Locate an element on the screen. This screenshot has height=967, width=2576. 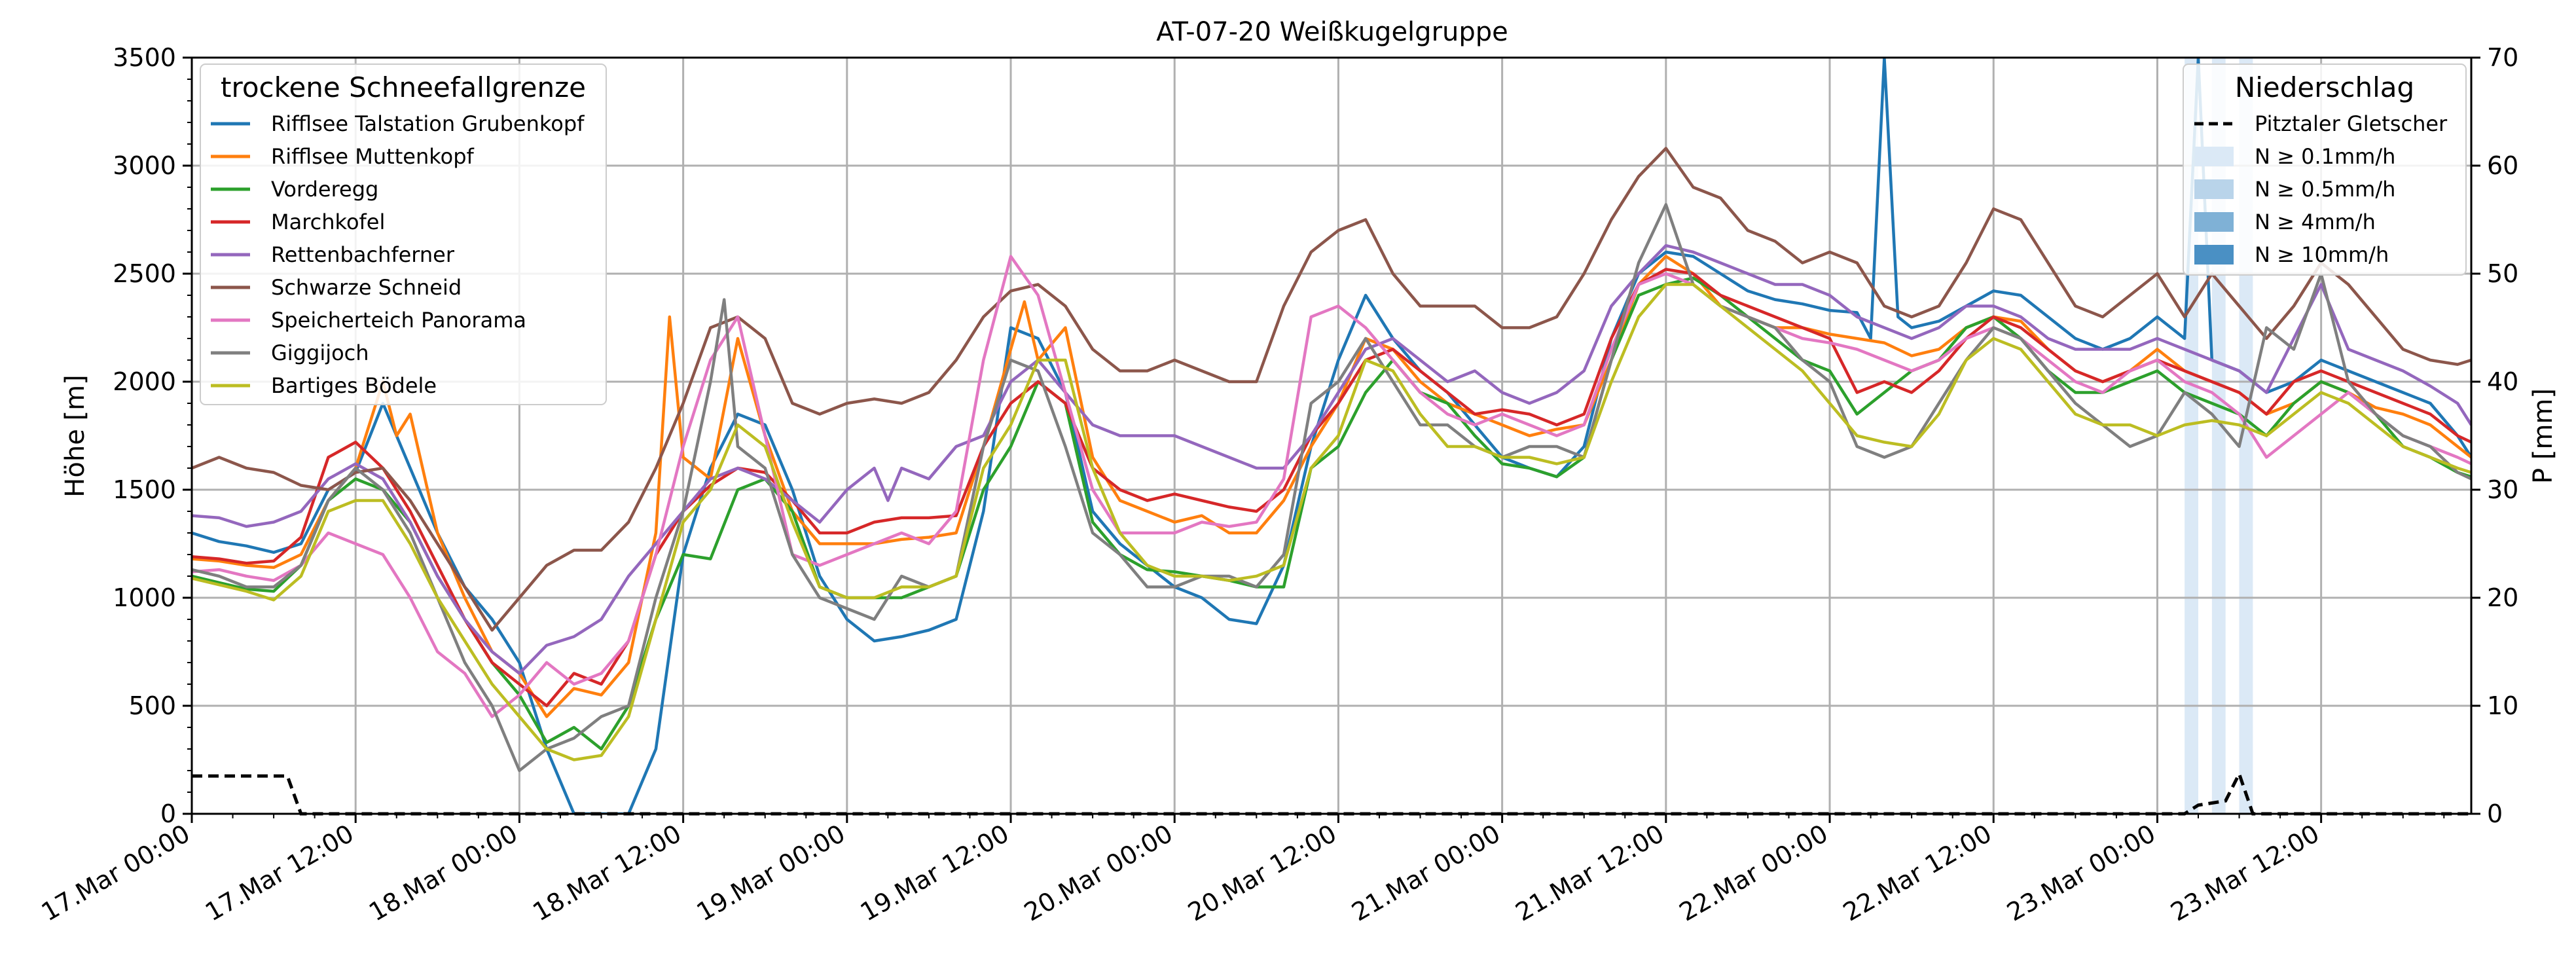
legend-band-label-3: N ≥ 10mm/h is located at coordinates (2322, 254).